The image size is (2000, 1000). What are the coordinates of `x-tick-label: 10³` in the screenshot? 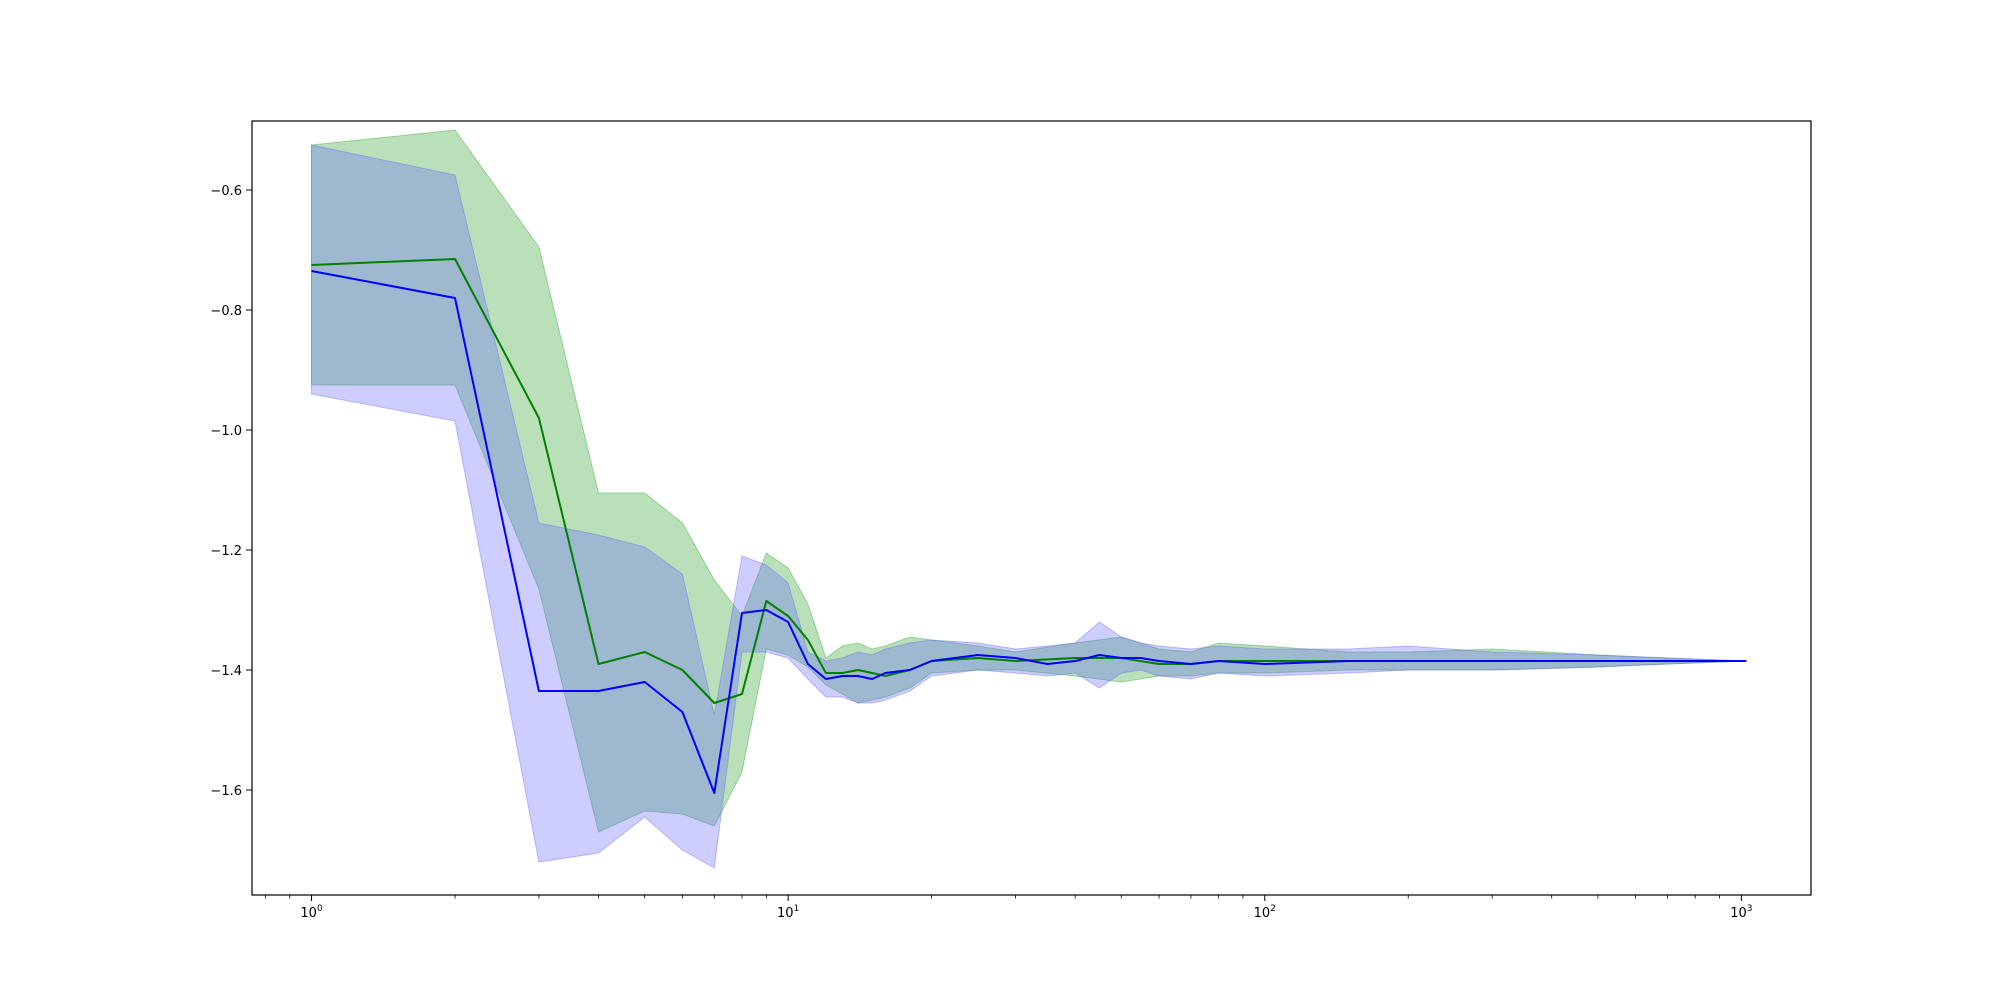 It's located at (1741, 912).